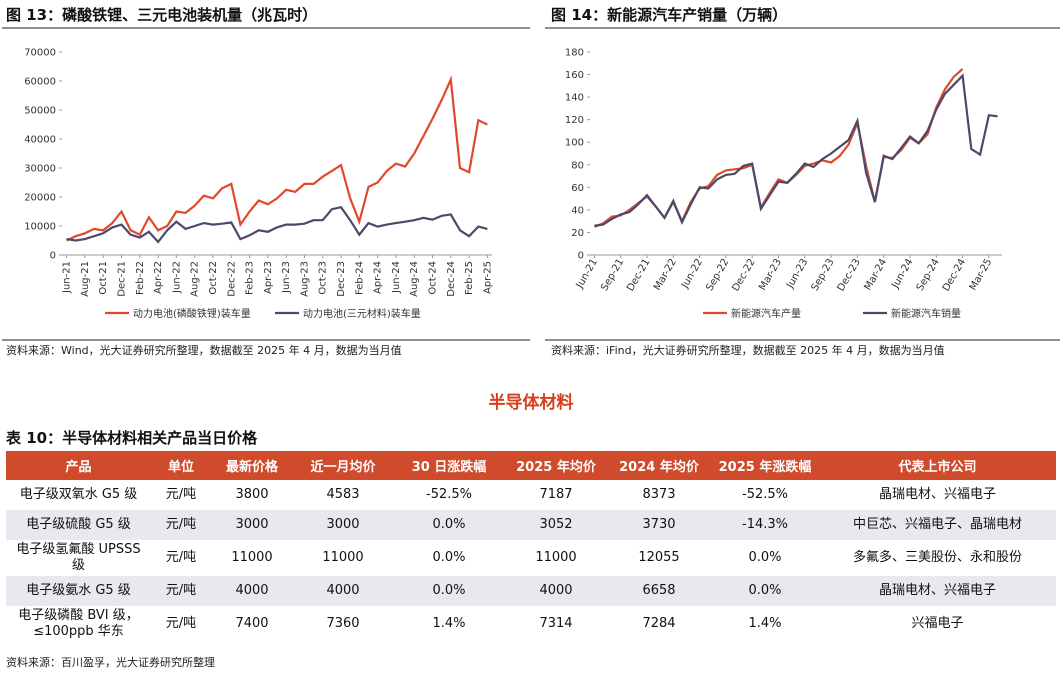 The image size is (1062, 674). What do you see at coordinates (577, 233) in the screenshot?
I see `y-tick-label: 20` at bounding box center [577, 233].